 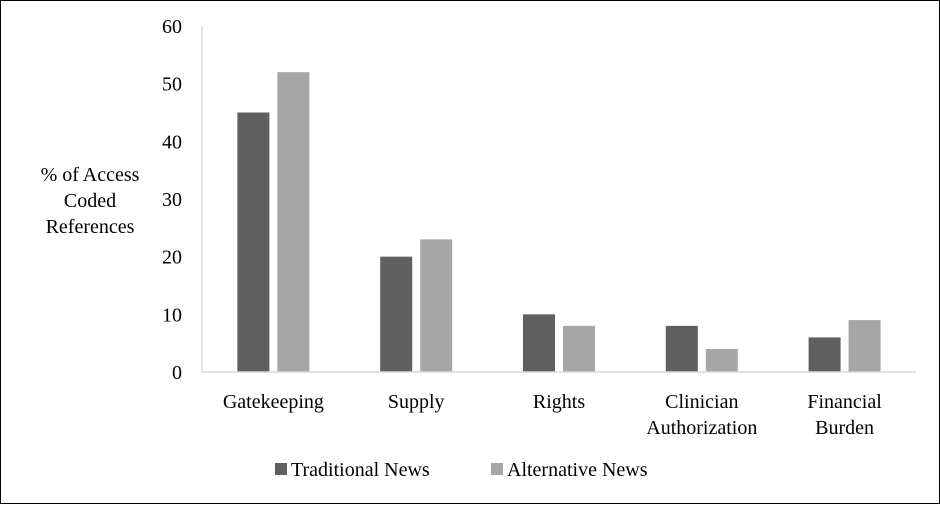 What do you see at coordinates (701, 402) in the screenshot?
I see `x-tick-label: Clinician` at bounding box center [701, 402].